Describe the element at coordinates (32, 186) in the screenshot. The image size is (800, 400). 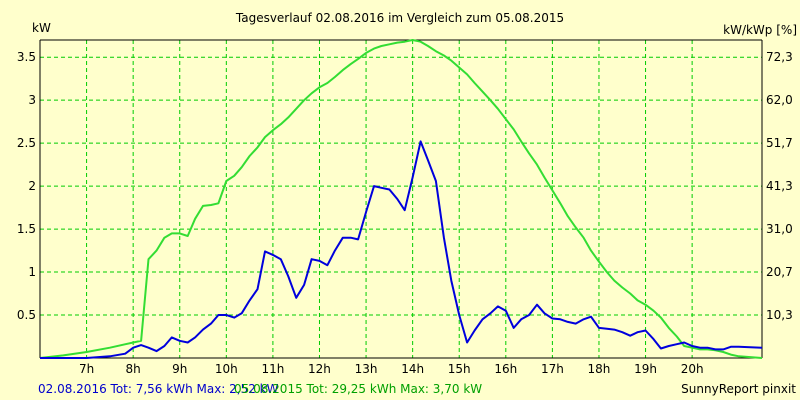
I see `y-tick-label: 2` at that location.